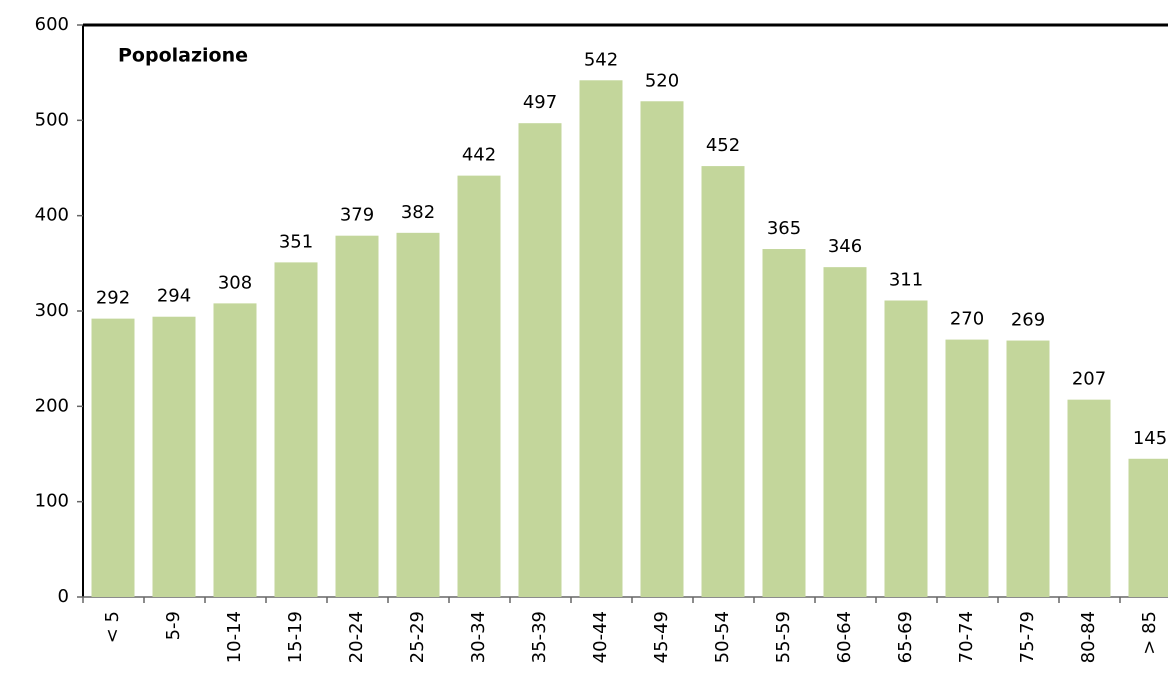  Describe the element at coordinates (63, 596) in the screenshot. I see `y-tick-label: 0` at that location.